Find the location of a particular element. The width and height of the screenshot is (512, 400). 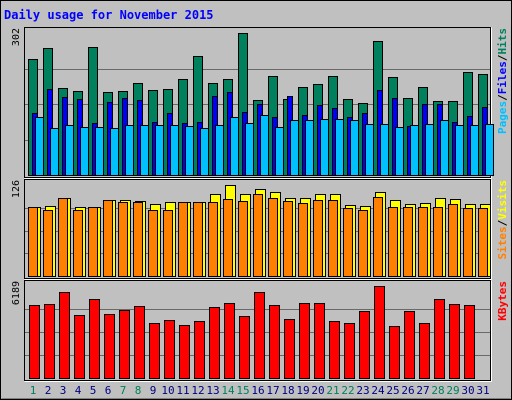

day-label-17: 17 is located at coordinates (272, 390).